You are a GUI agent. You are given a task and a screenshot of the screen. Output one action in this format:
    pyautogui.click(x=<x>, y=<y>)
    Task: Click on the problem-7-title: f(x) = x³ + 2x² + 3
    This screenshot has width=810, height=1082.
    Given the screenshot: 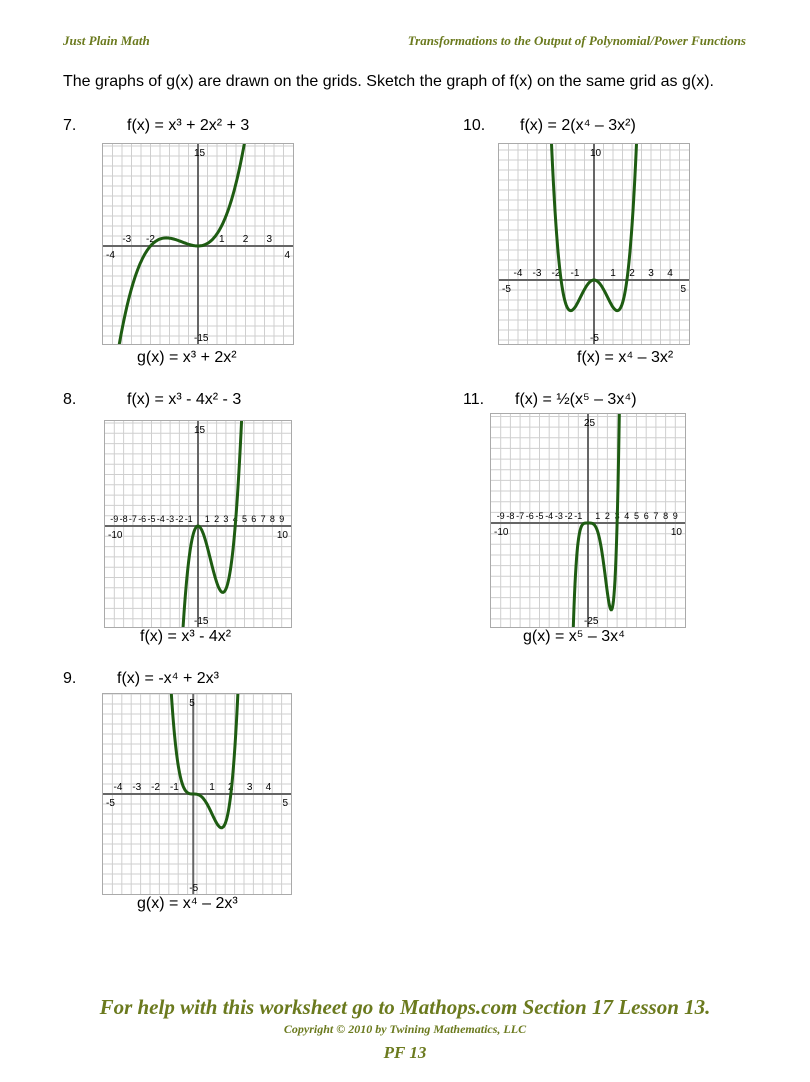 What is the action you would take?
    pyautogui.click(x=188, y=125)
    